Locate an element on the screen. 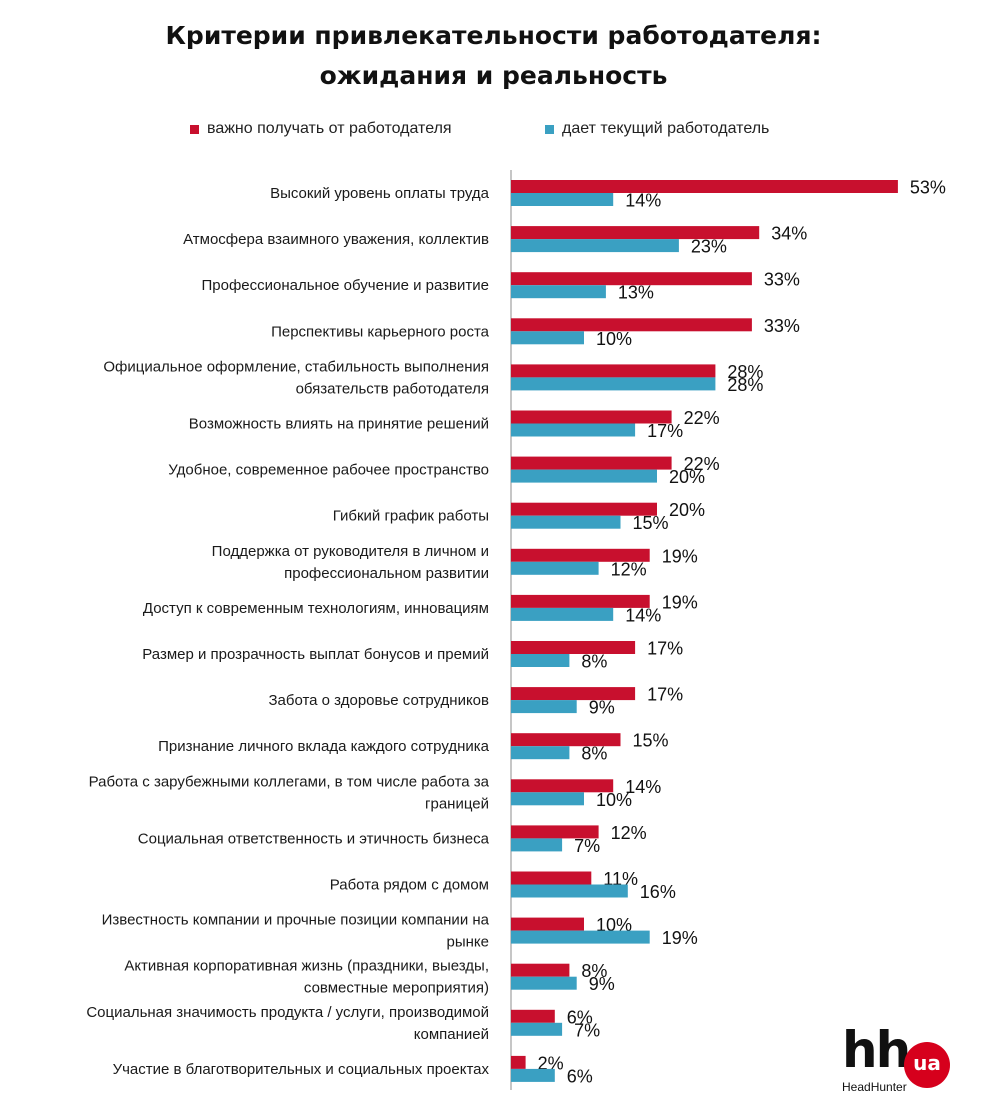  chart-title-line-2: ожидания и реальность is located at coordinates (493, 75).